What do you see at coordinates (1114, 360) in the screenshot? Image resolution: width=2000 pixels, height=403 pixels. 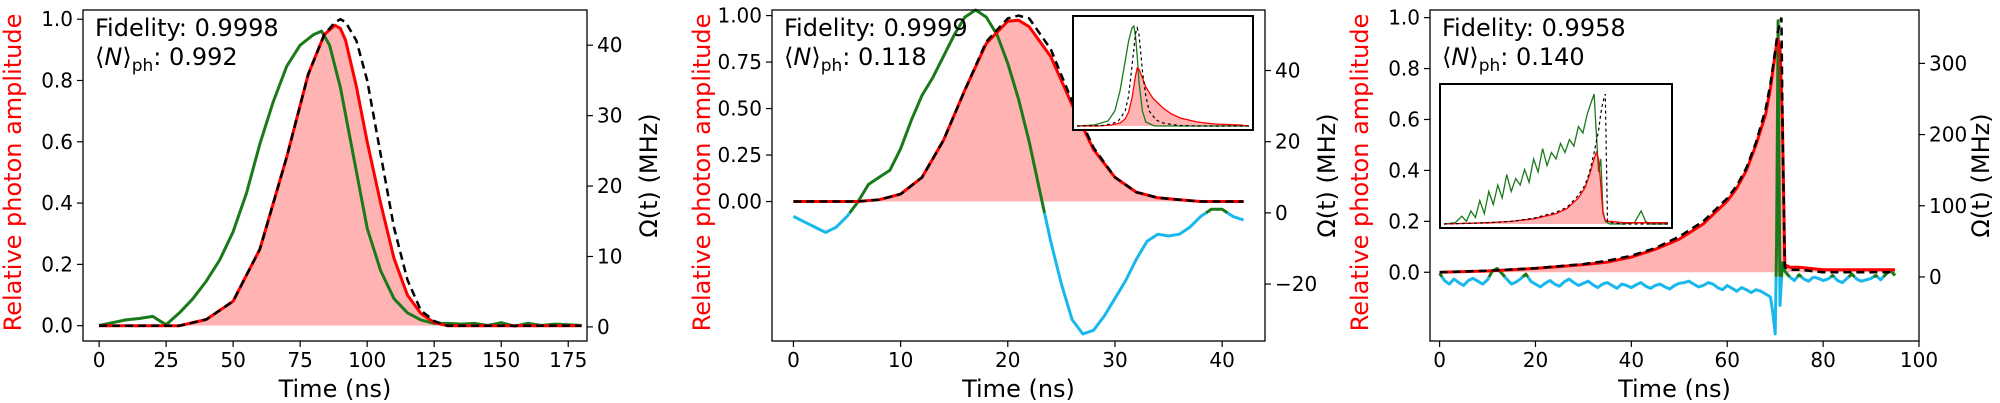 I see `p2-x-tick-label: 30` at bounding box center [1114, 360].